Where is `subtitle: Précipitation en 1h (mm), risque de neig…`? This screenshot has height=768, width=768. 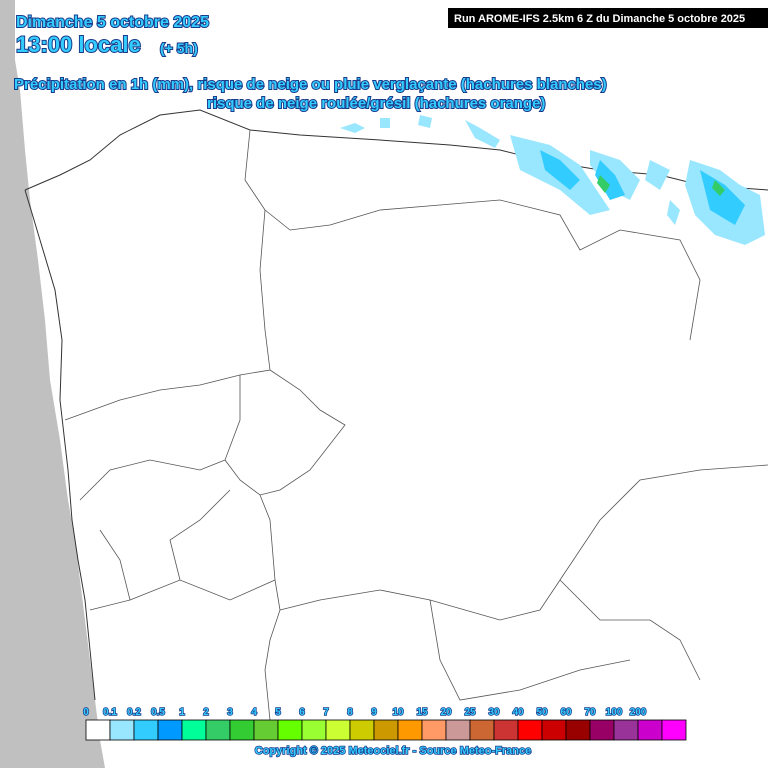 subtitle: Précipitation en 1h (mm), risque de neig… is located at coordinates (310, 84).